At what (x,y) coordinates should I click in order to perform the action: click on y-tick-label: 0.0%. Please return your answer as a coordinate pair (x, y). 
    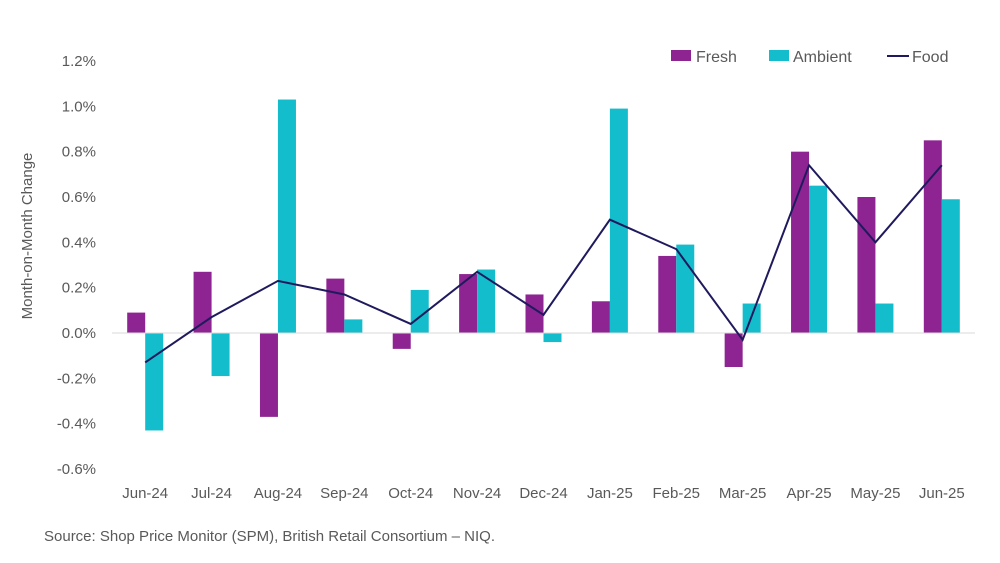
    Looking at the image, I should click on (79, 333).